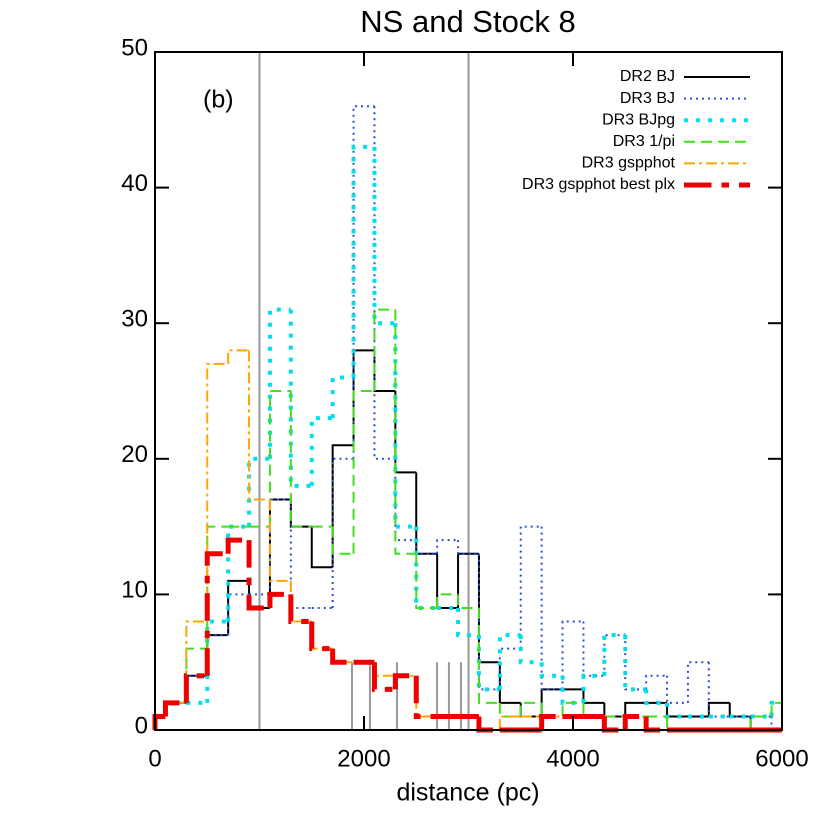 The width and height of the screenshot is (830, 835). I want to click on y-tick-label: 50, so click(134, 47).